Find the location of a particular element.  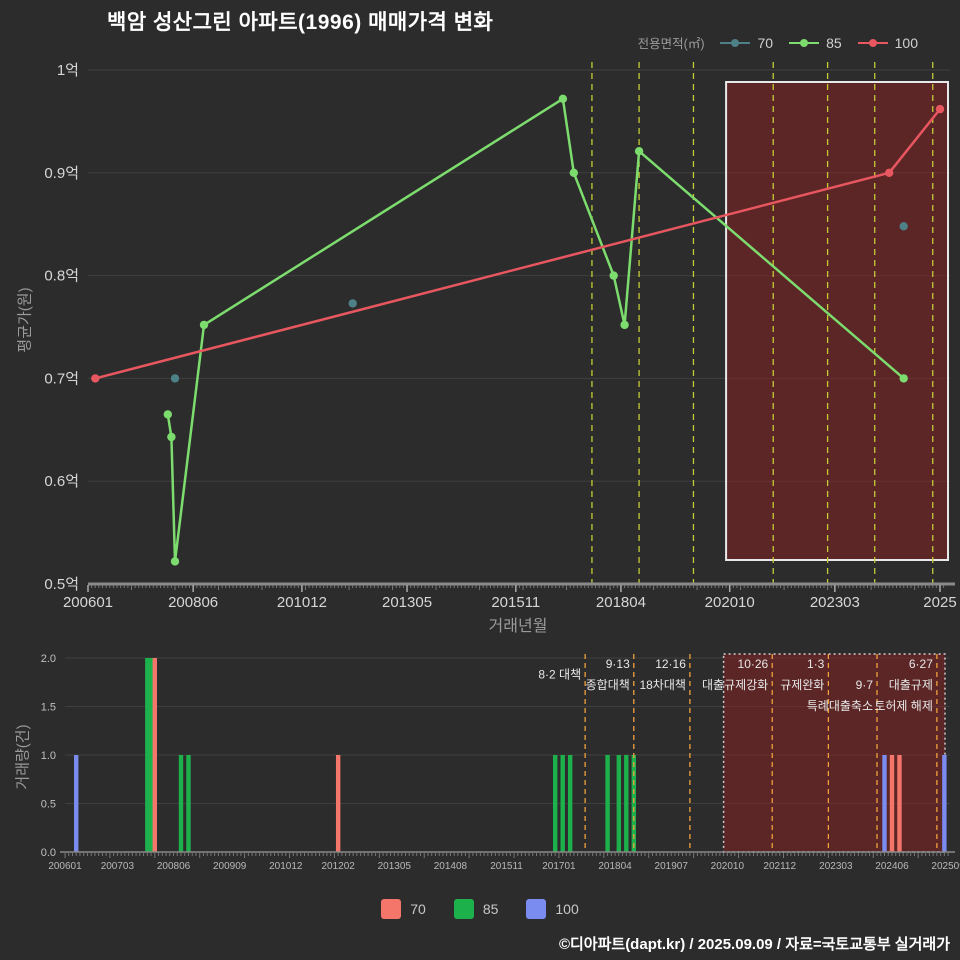

svg-text: 9·13 is located at coordinates (618, 664).